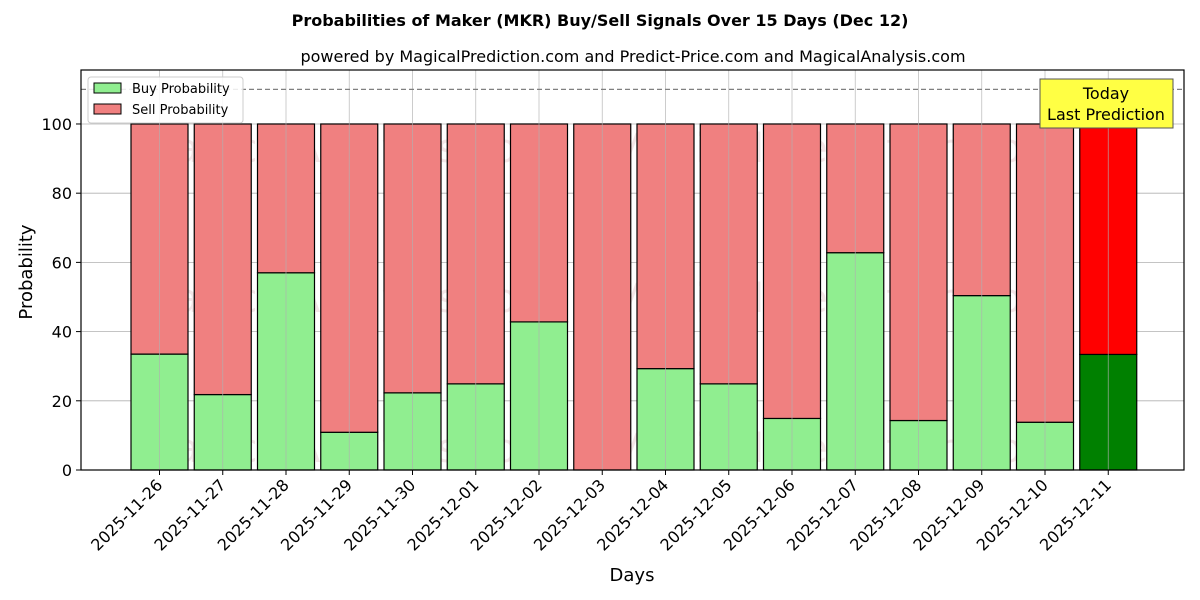  What do you see at coordinates (632, 575) in the screenshot?
I see `x-axis-label: Days` at bounding box center [632, 575].